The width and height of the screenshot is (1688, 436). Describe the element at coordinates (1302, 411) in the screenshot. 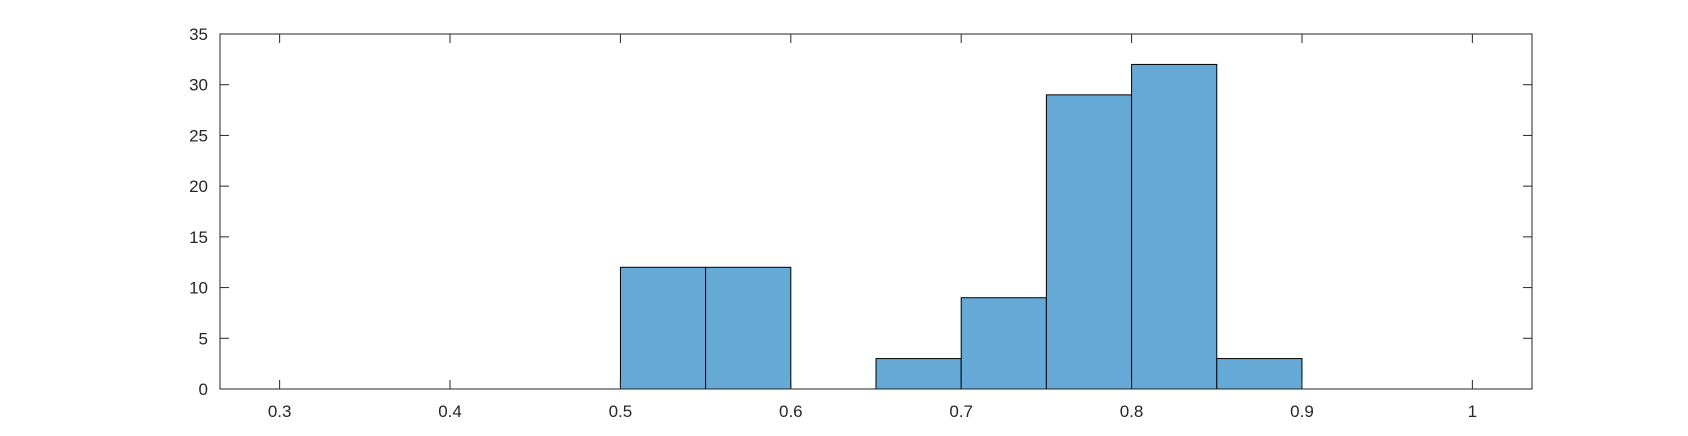

I see `x-tick-label: 0.9` at that location.